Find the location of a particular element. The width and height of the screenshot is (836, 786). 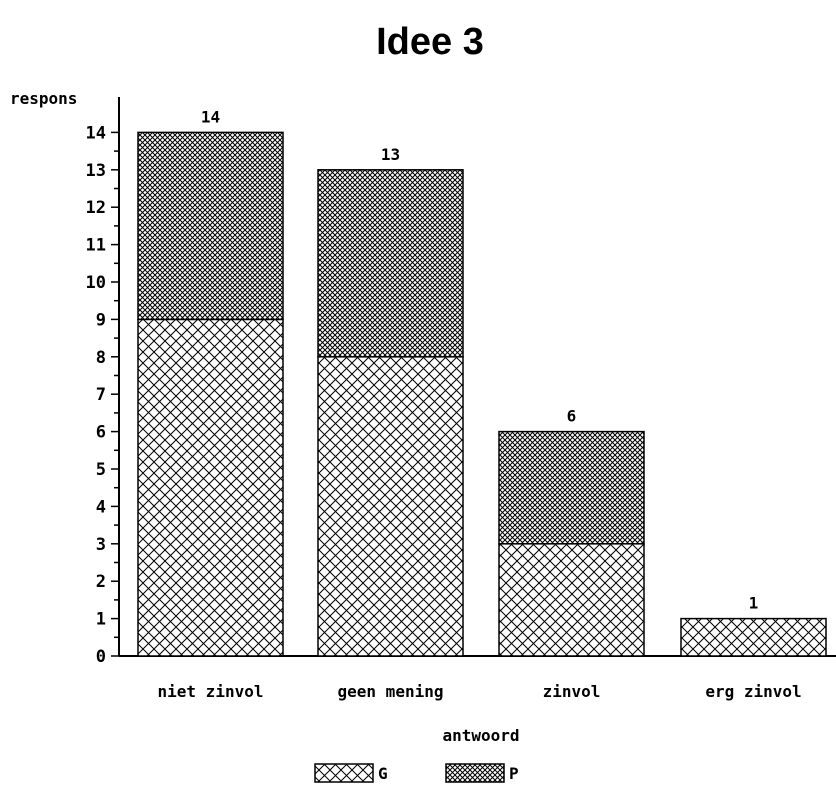

bar-total-label: 6 is located at coordinates (572, 416).